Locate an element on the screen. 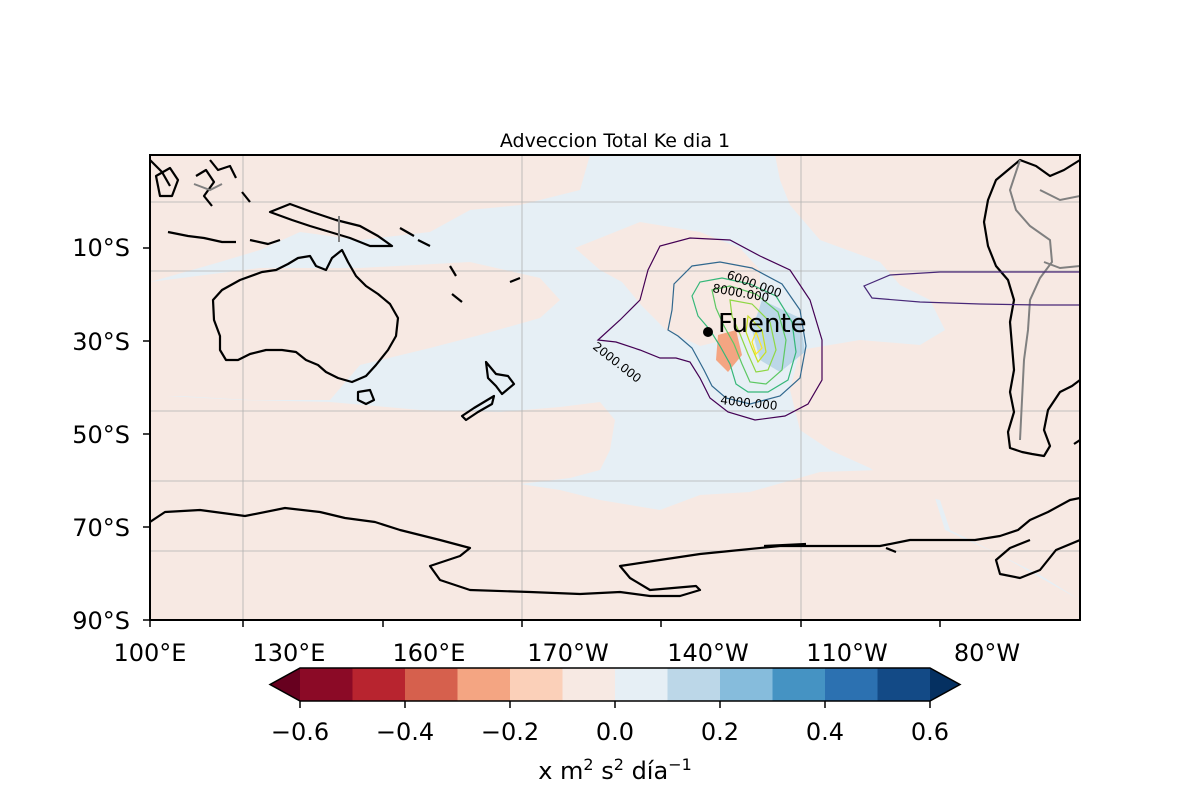 Image resolution: width=1200 pixels, height=800 pixels. lon-tick-label: 110°W is located at coordinates (847, 653).